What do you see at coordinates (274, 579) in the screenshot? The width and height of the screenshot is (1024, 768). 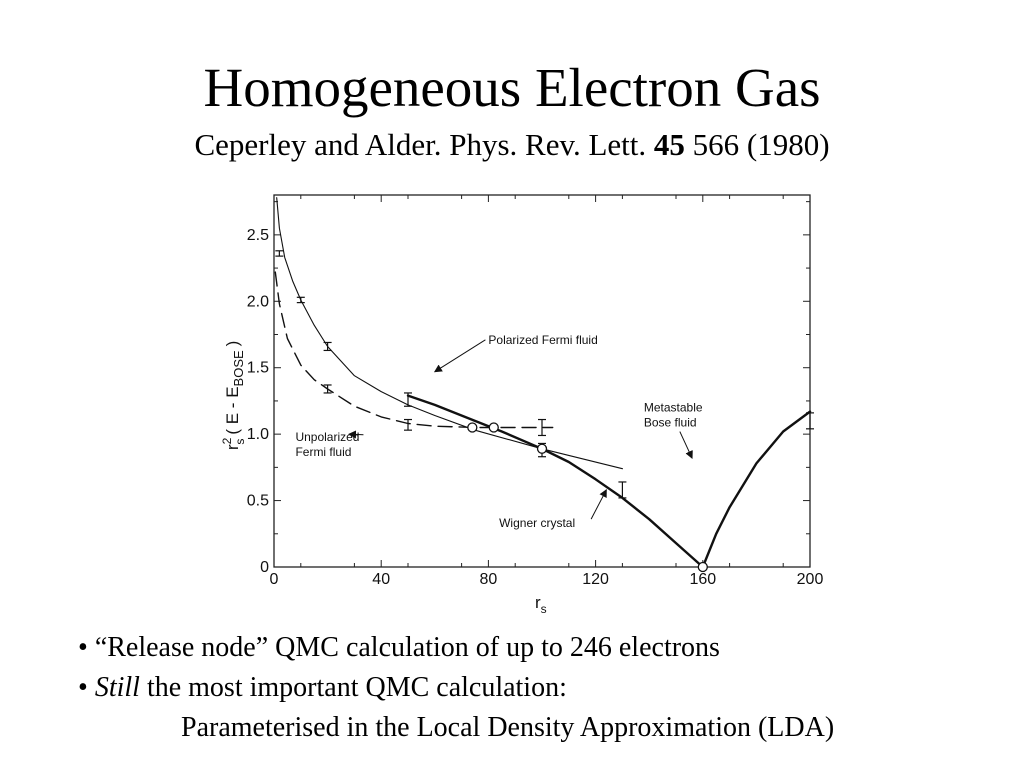 I see `x-tick-label: 0` at bounding box center [274, 579].